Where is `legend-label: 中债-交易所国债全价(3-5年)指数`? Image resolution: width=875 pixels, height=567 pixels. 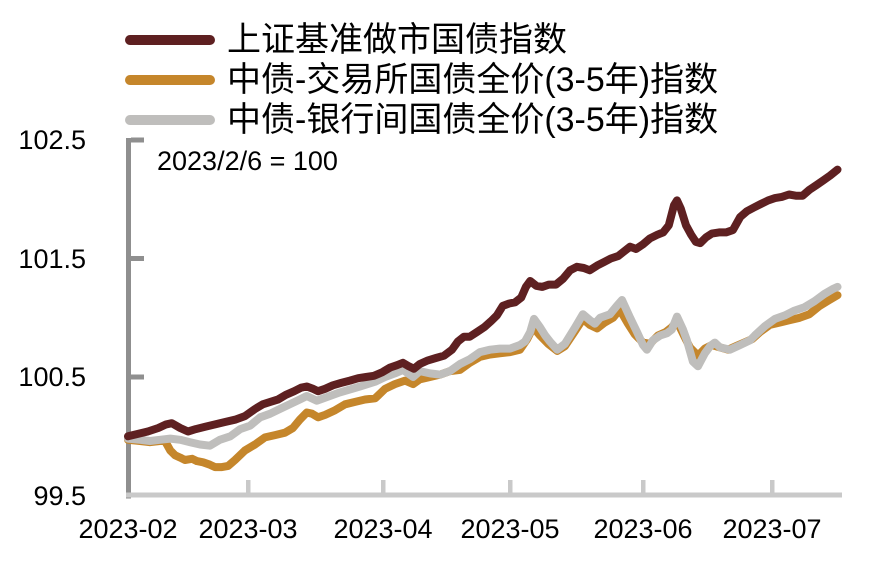 legend-label: 中债-交易所国债全价(3-5年)指数 is located at coordinates (473, 80).